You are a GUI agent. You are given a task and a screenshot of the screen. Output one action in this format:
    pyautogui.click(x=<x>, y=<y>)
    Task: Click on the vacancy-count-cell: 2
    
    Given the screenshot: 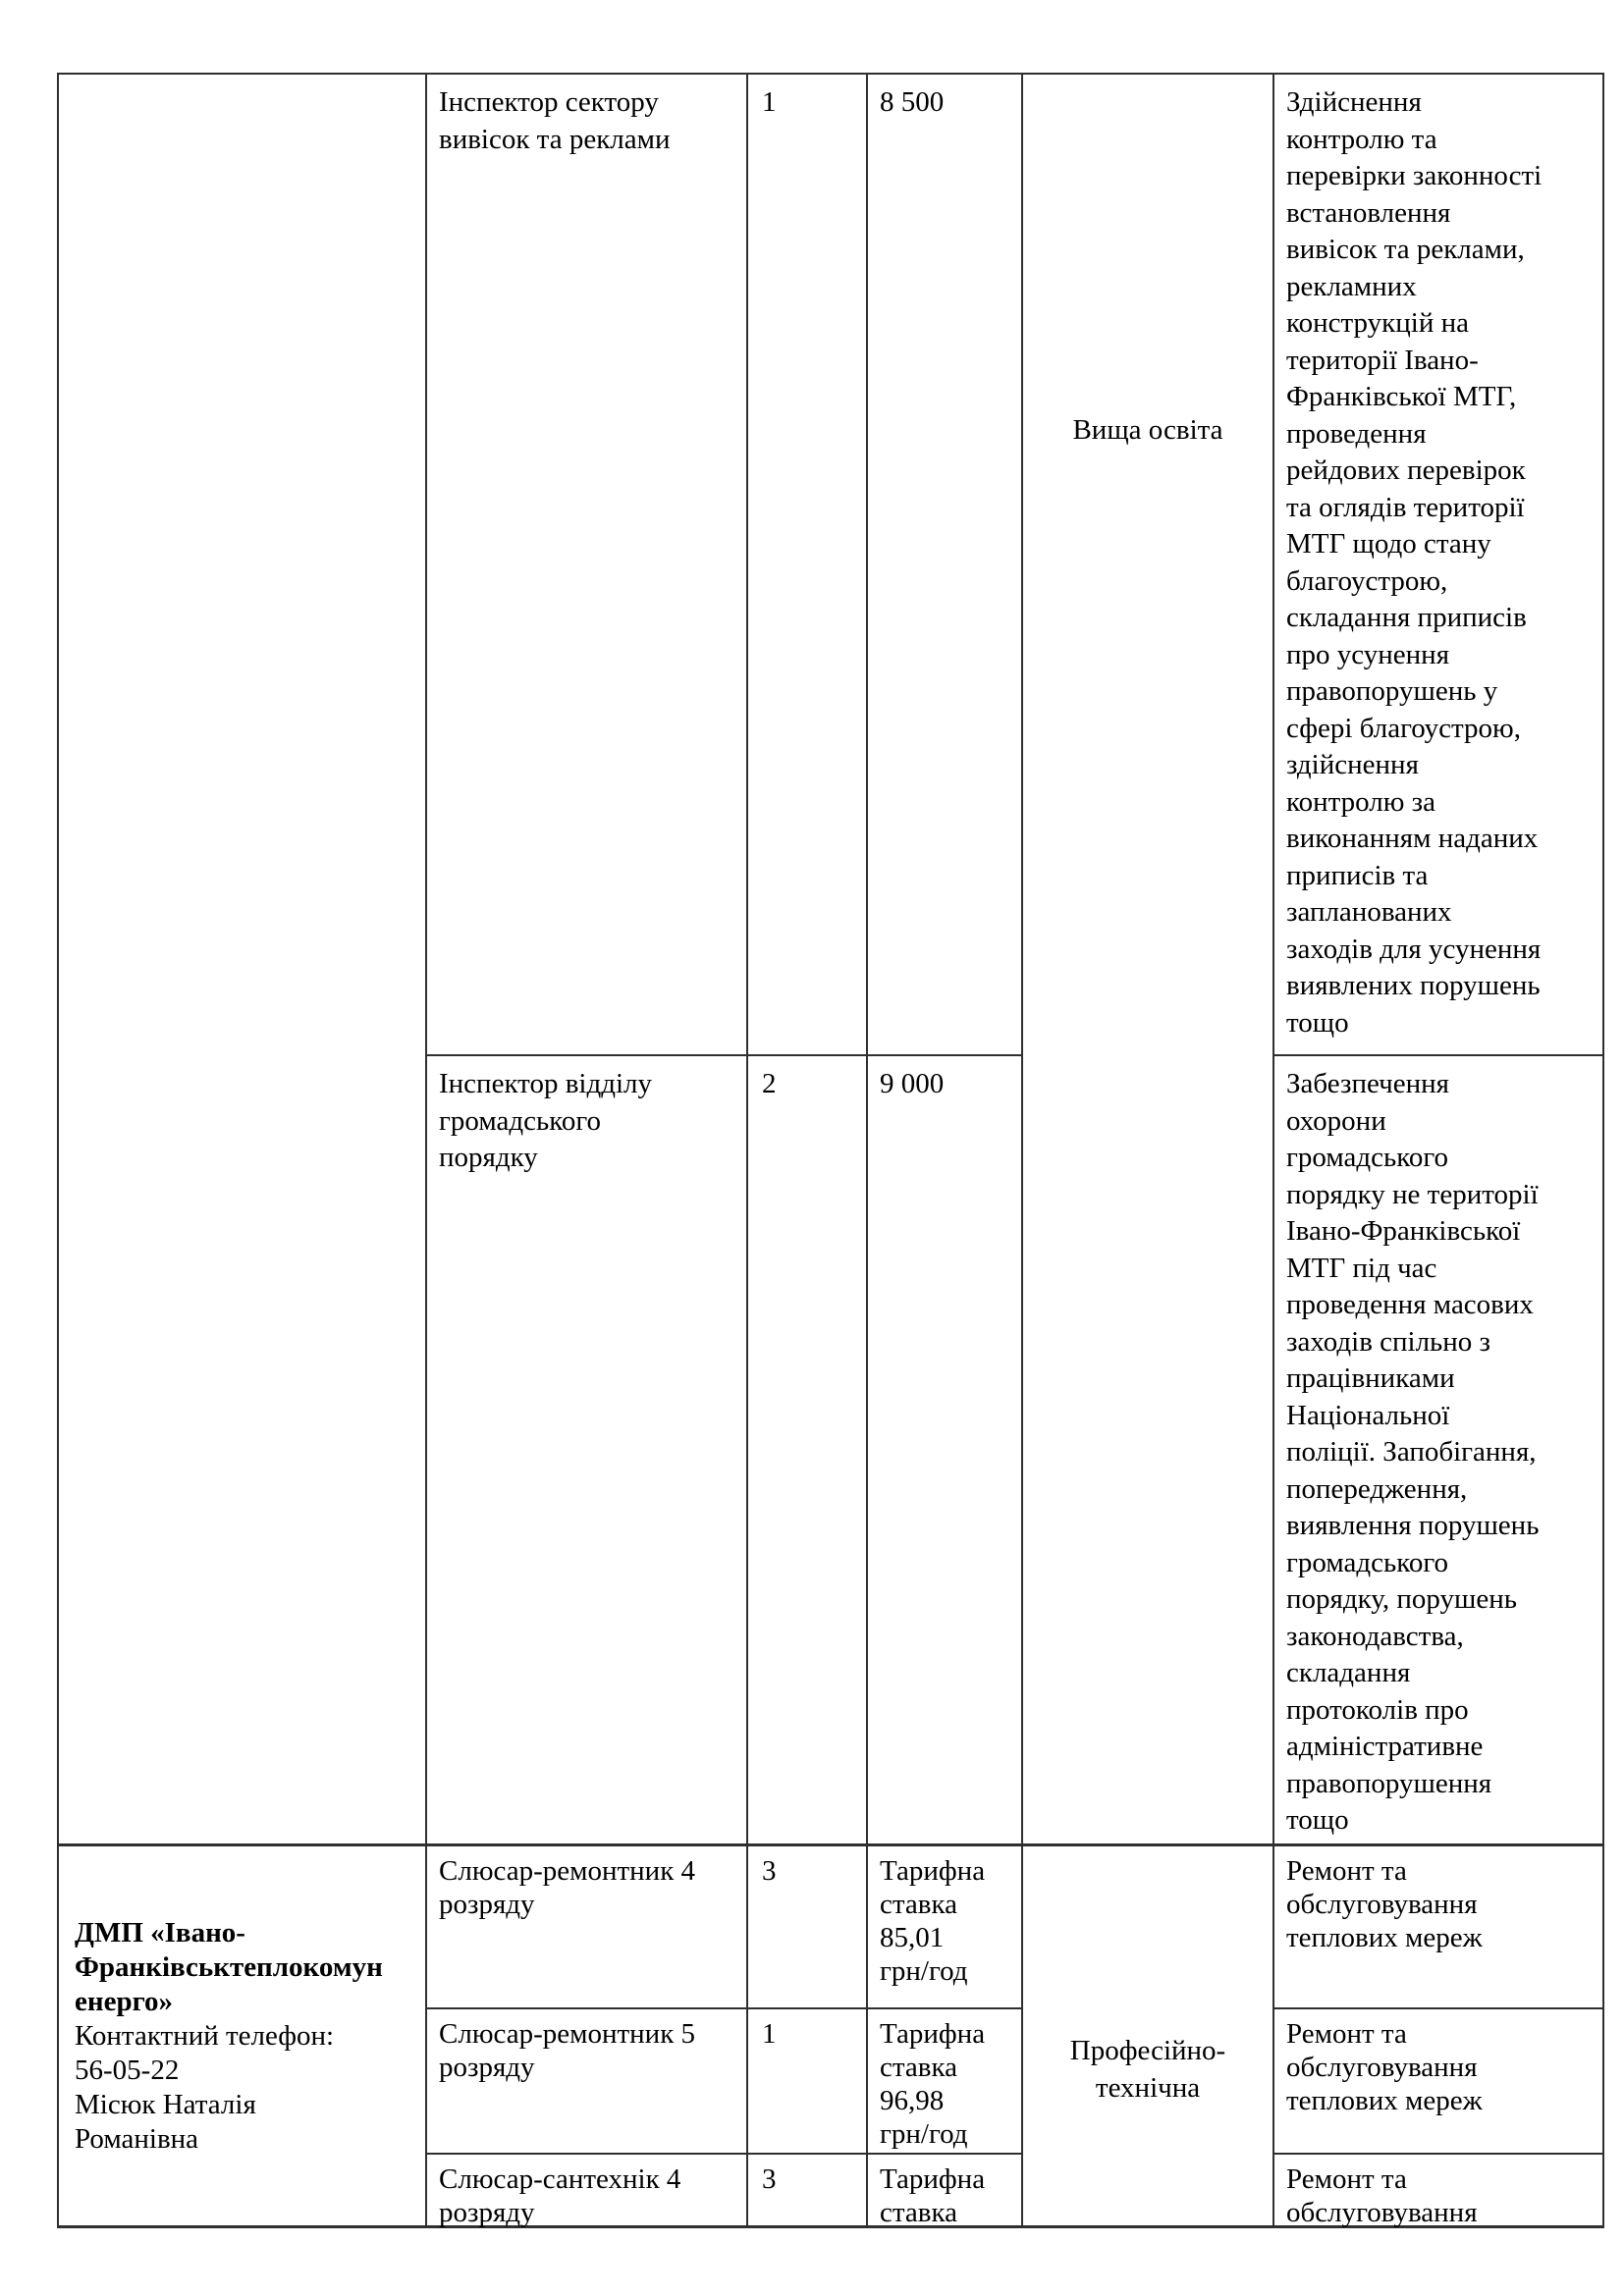 What is the action you would take?
    pyautogui.click(x=808, y=1451)
    